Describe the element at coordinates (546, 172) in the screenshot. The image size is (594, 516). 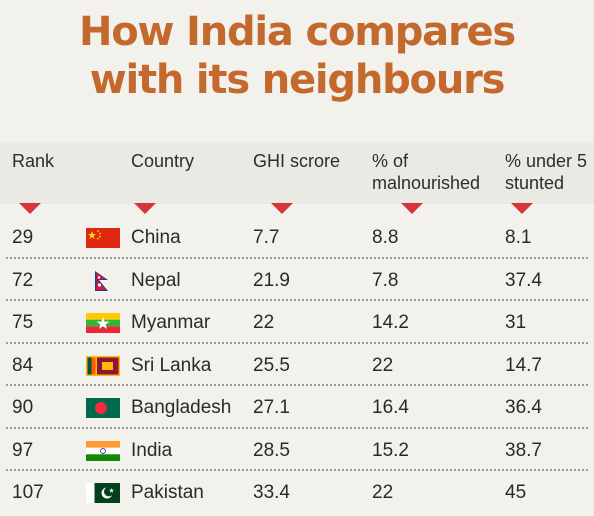
I see `header-stunted: % under 5 stunted` at that location.